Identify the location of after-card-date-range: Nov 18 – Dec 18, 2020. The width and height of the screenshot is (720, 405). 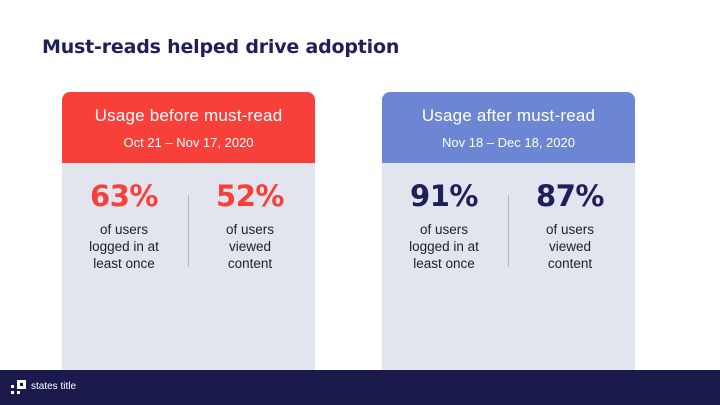
(508, 142).